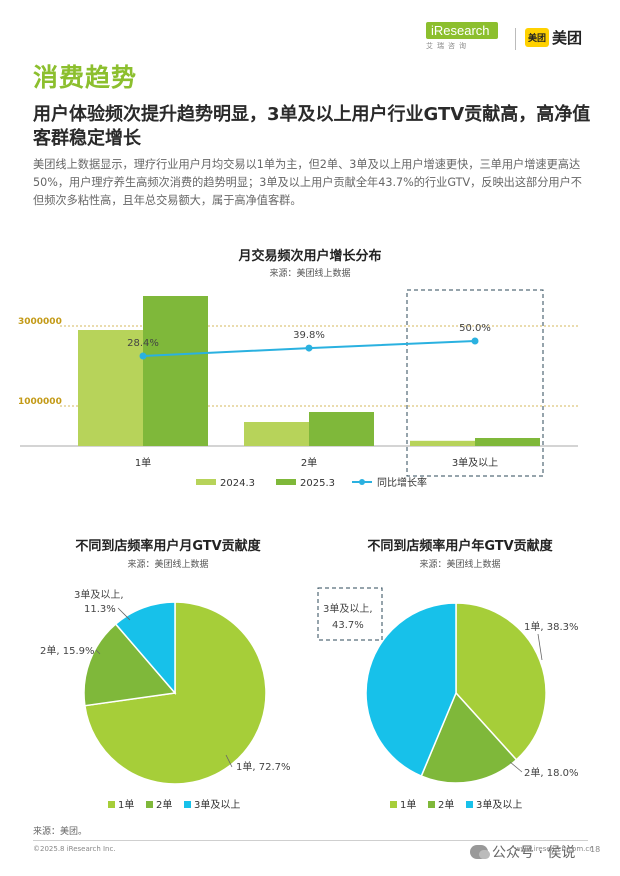 The image size is (620, 876). Describe the element at coordinates (310, 840) in the screenshot. I see `footer-divider` at that location.